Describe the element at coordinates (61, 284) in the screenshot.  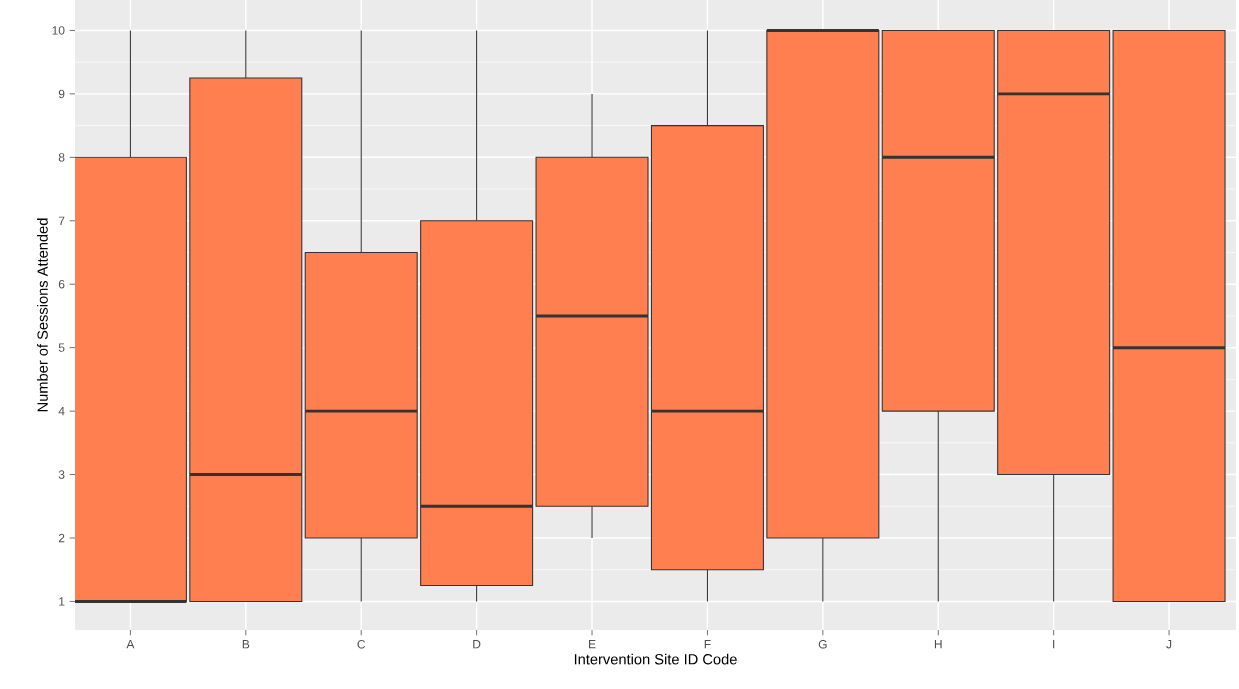
I see `y-tick-label: 6` at that location.